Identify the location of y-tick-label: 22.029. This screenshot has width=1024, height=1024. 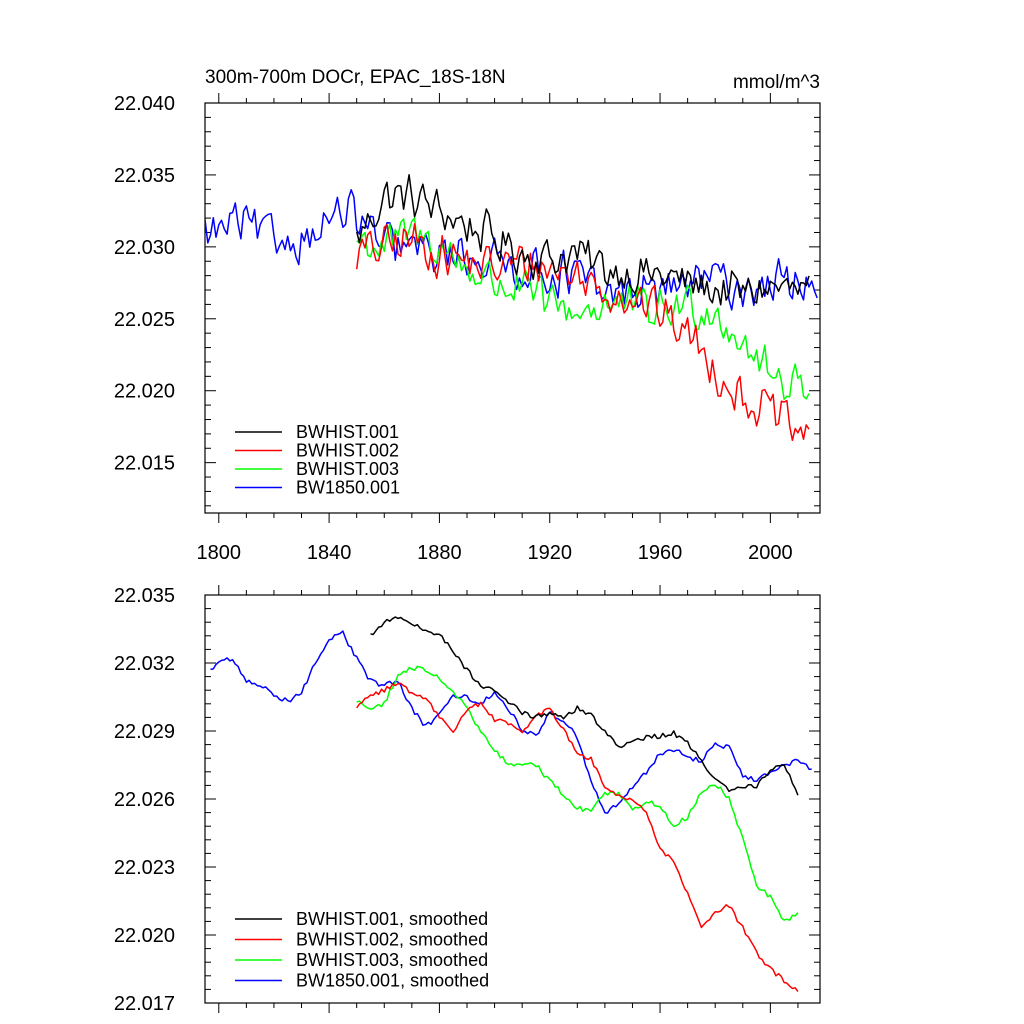
(144, 732).